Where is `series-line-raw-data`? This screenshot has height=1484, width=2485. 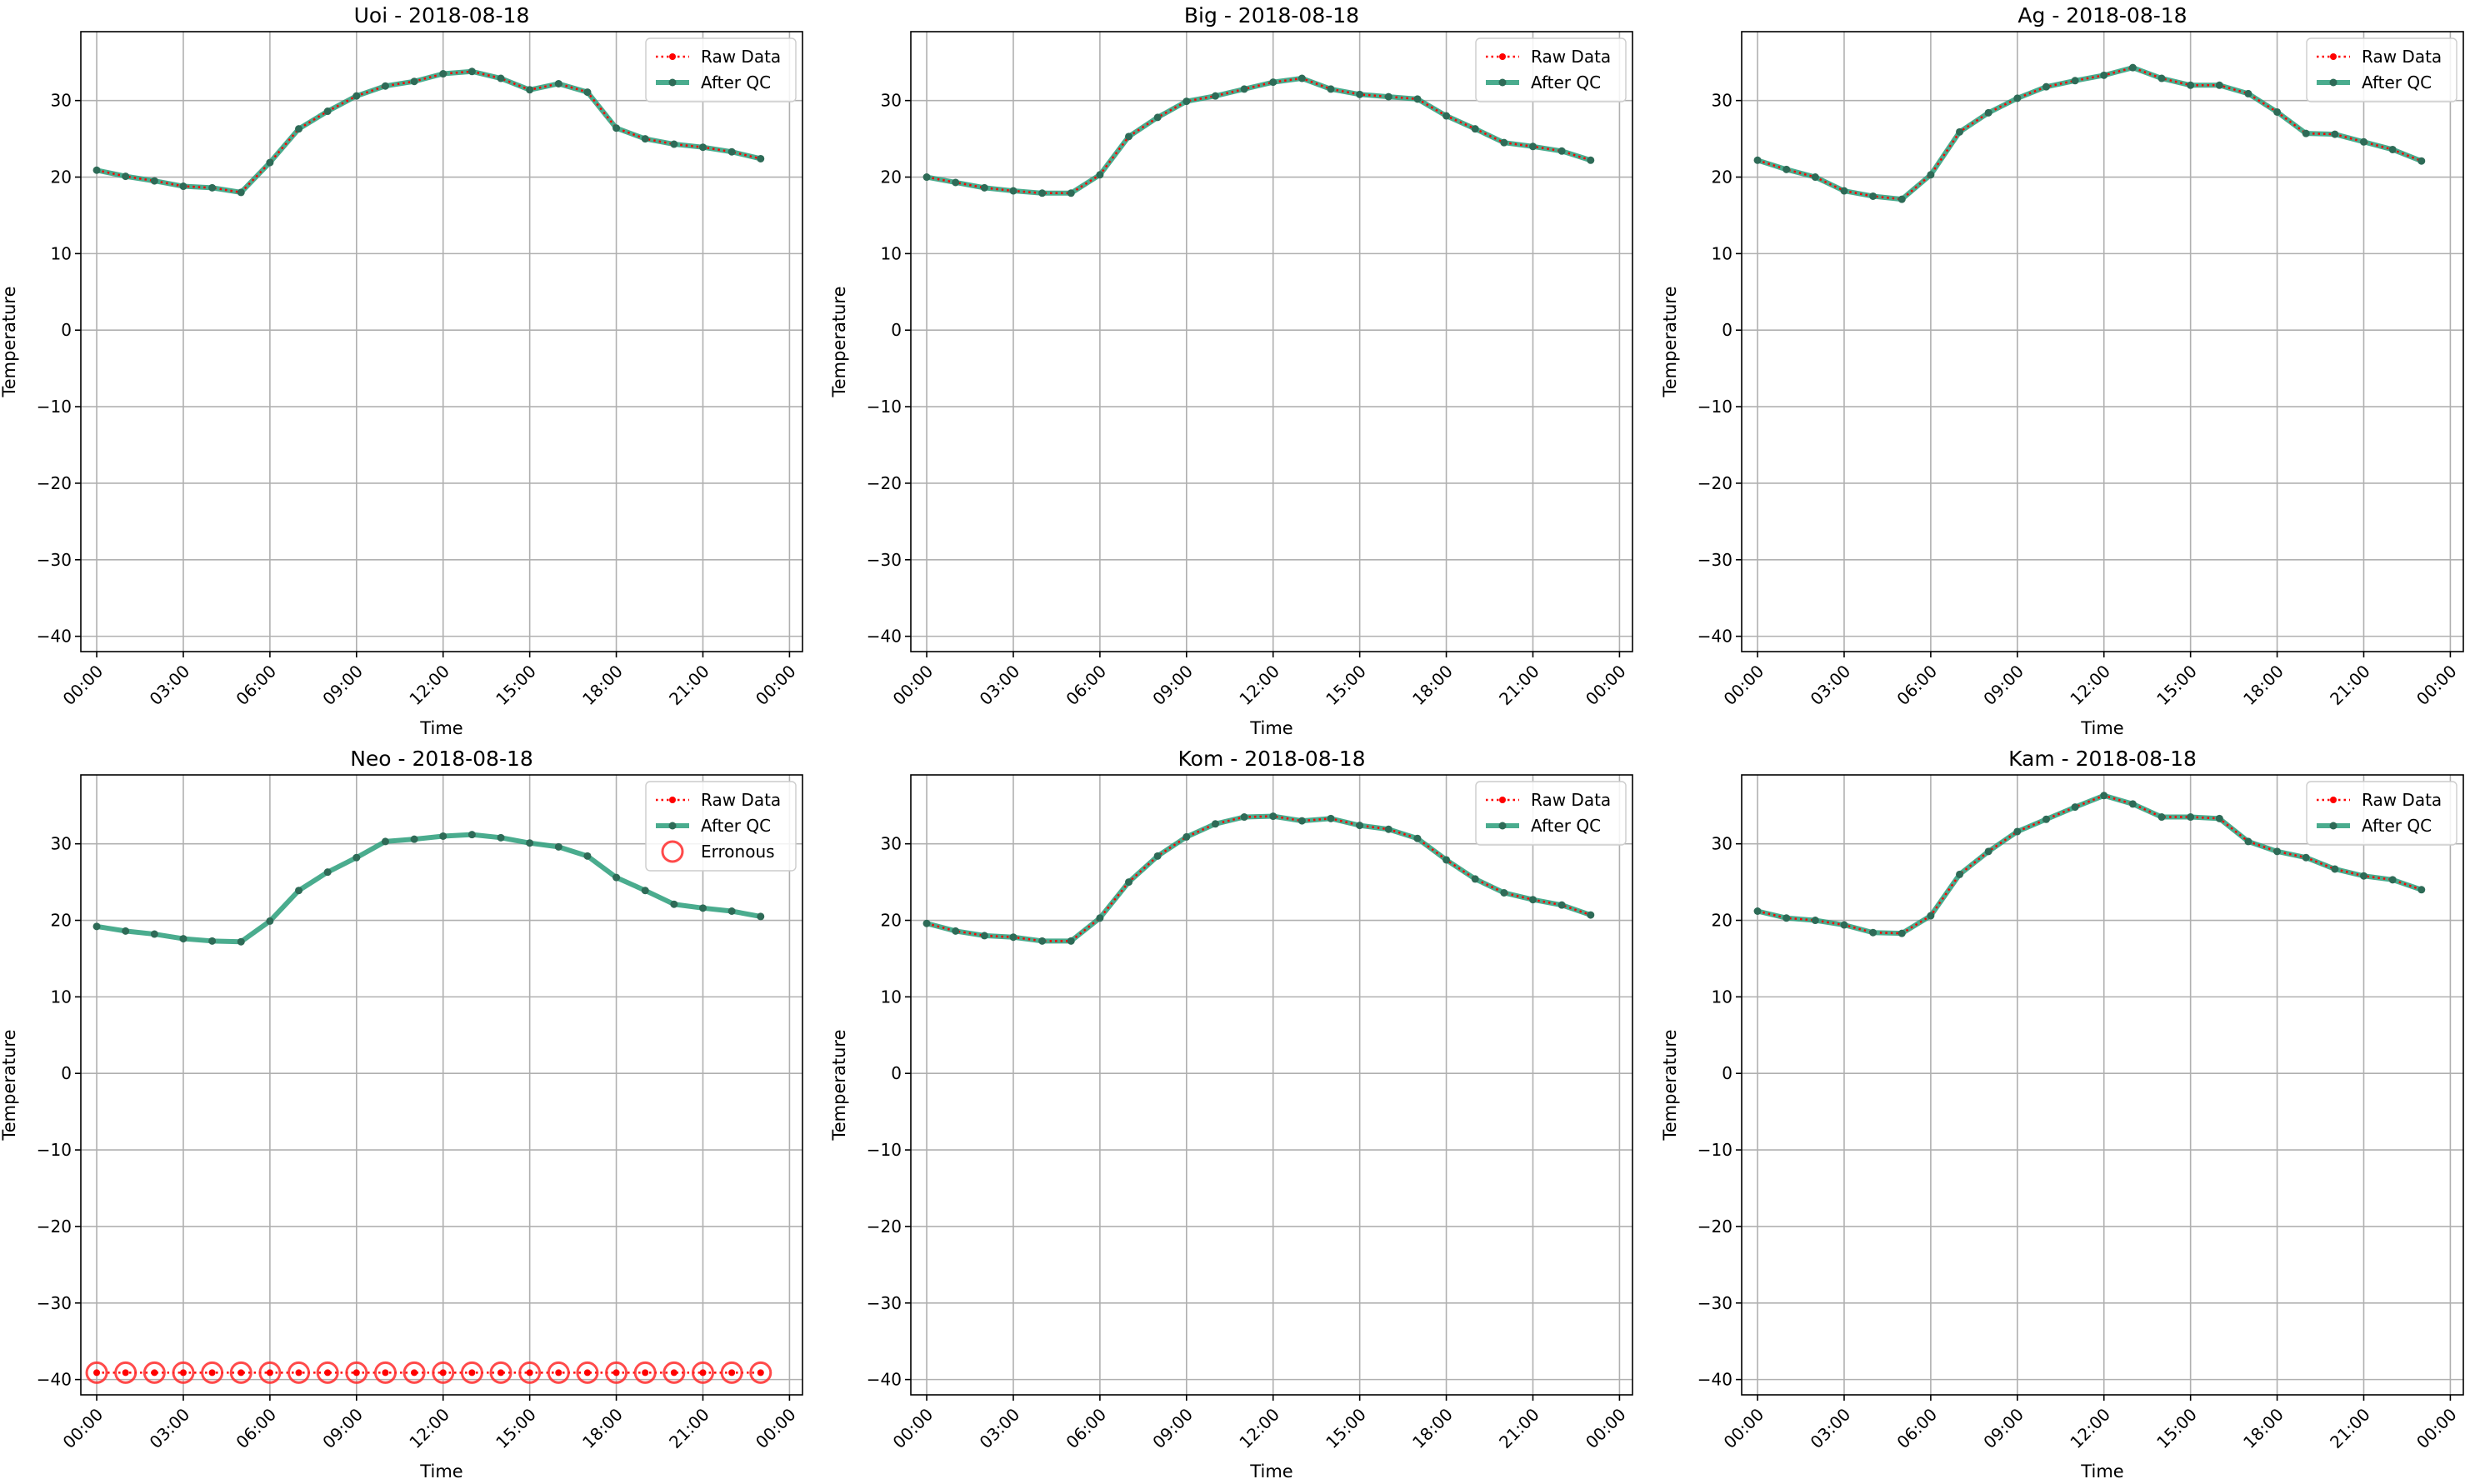 series-line-raw-data is located at coordinates (1259, 136).